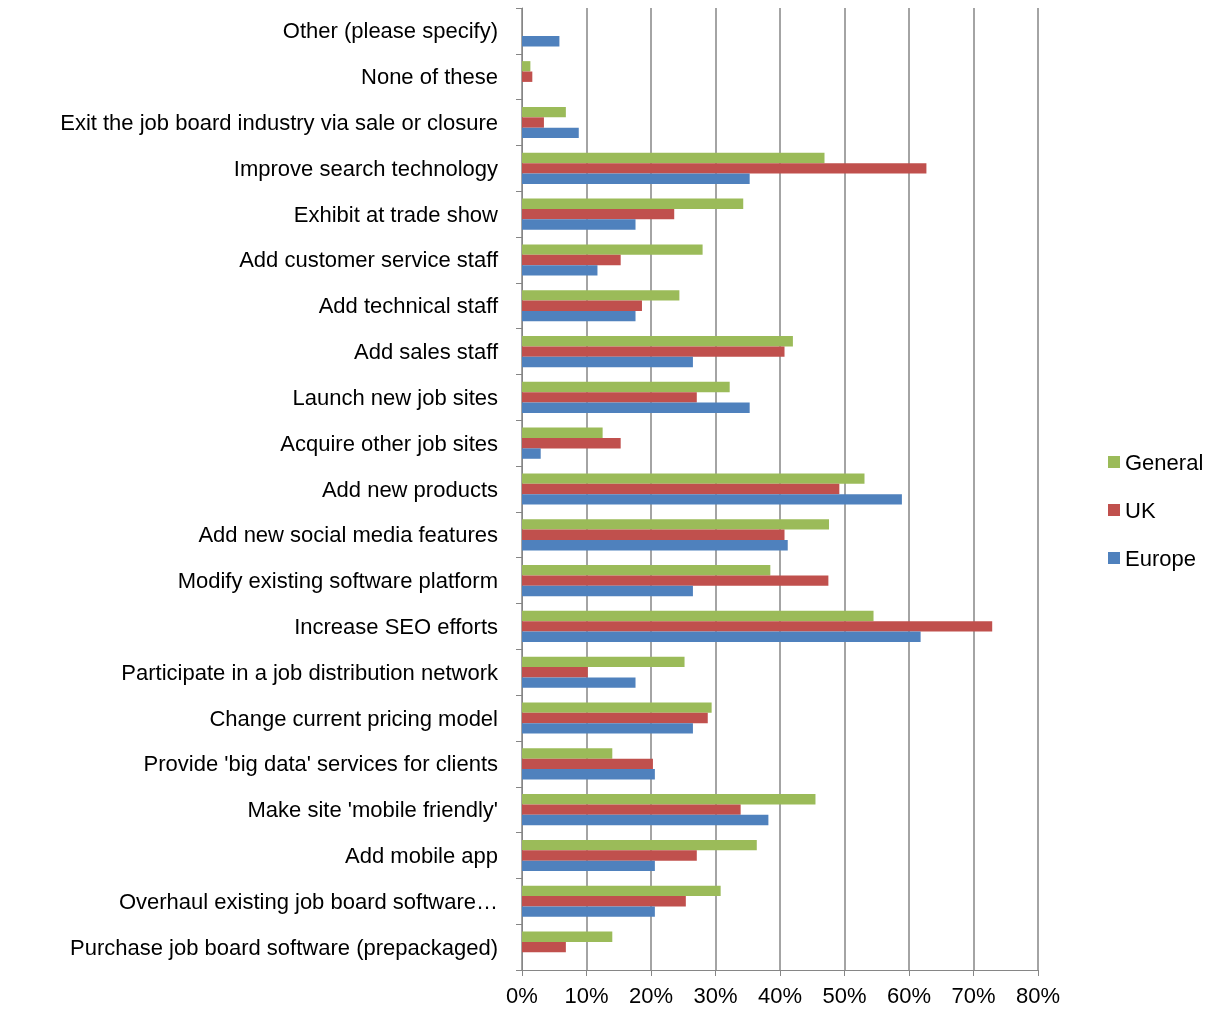 This screenshot has height=1020, width=1222. What do you see at coordinates (320, 764) in the screenshot?
I see `y-tick-label: Provide 'big data' services for clients` at bounding box center [320, 764].